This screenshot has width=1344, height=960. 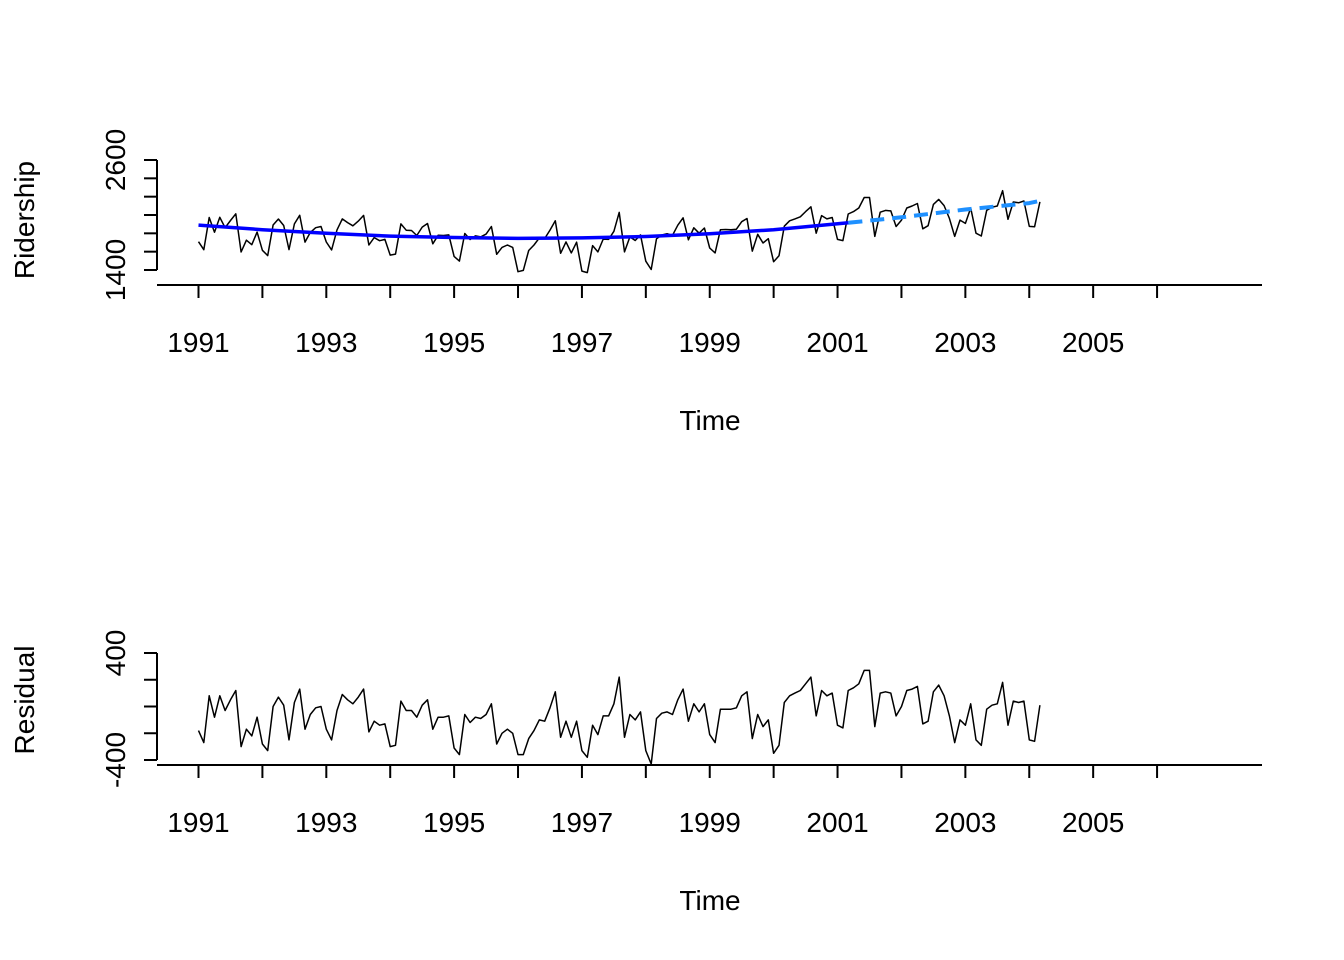 What do you see at coordinates (837, 822) in the screenshot?
I see `residual-x-tick-label: 2001` at bounding box center [837, 822].